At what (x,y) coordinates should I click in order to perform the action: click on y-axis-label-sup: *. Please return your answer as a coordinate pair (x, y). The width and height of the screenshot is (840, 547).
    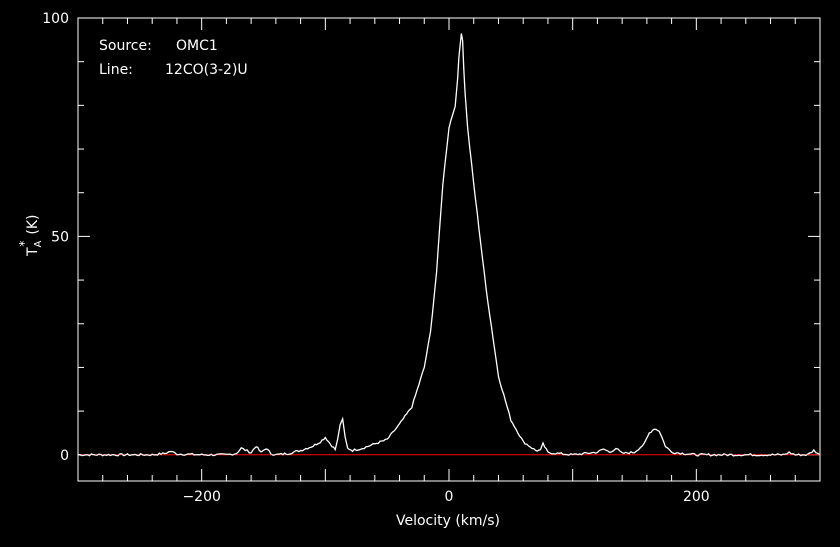
    Looking at the image, I should click on (24, 244).